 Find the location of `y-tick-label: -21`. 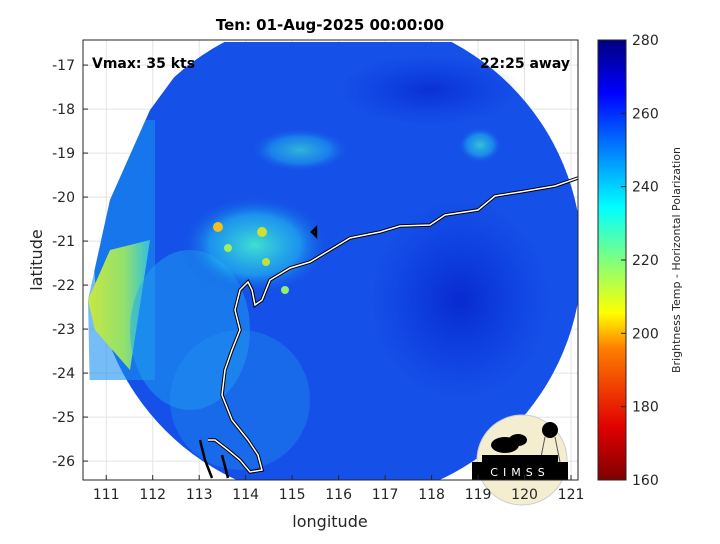

y-tick-label: -21 is located at coordinates (63, 242).